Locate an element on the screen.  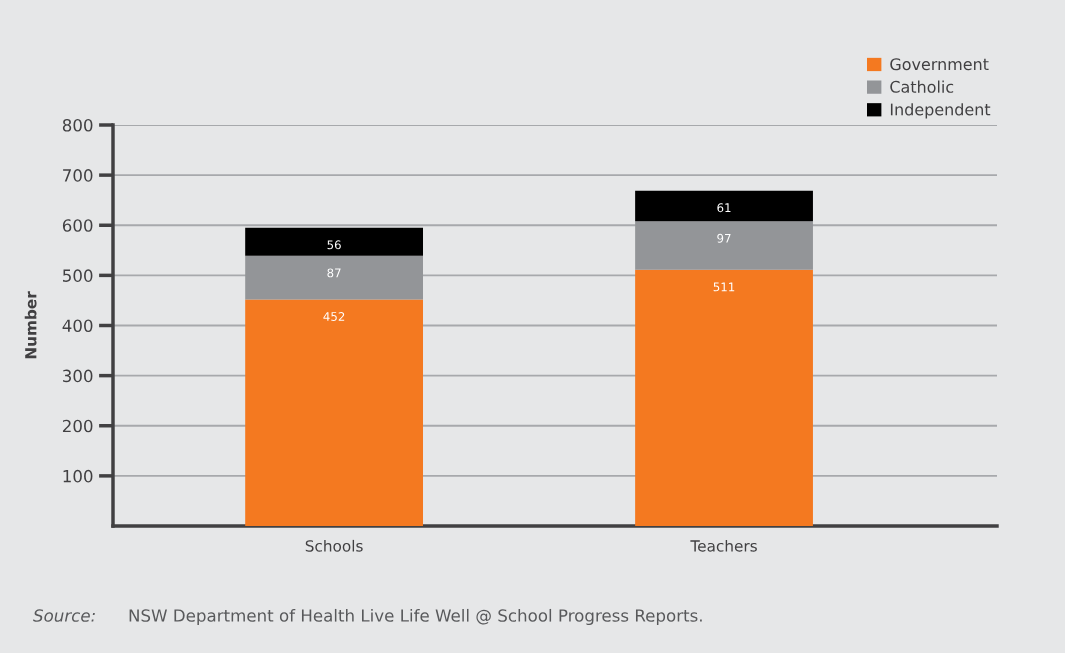
data-label: 61 is located at coordinates (724, 208).